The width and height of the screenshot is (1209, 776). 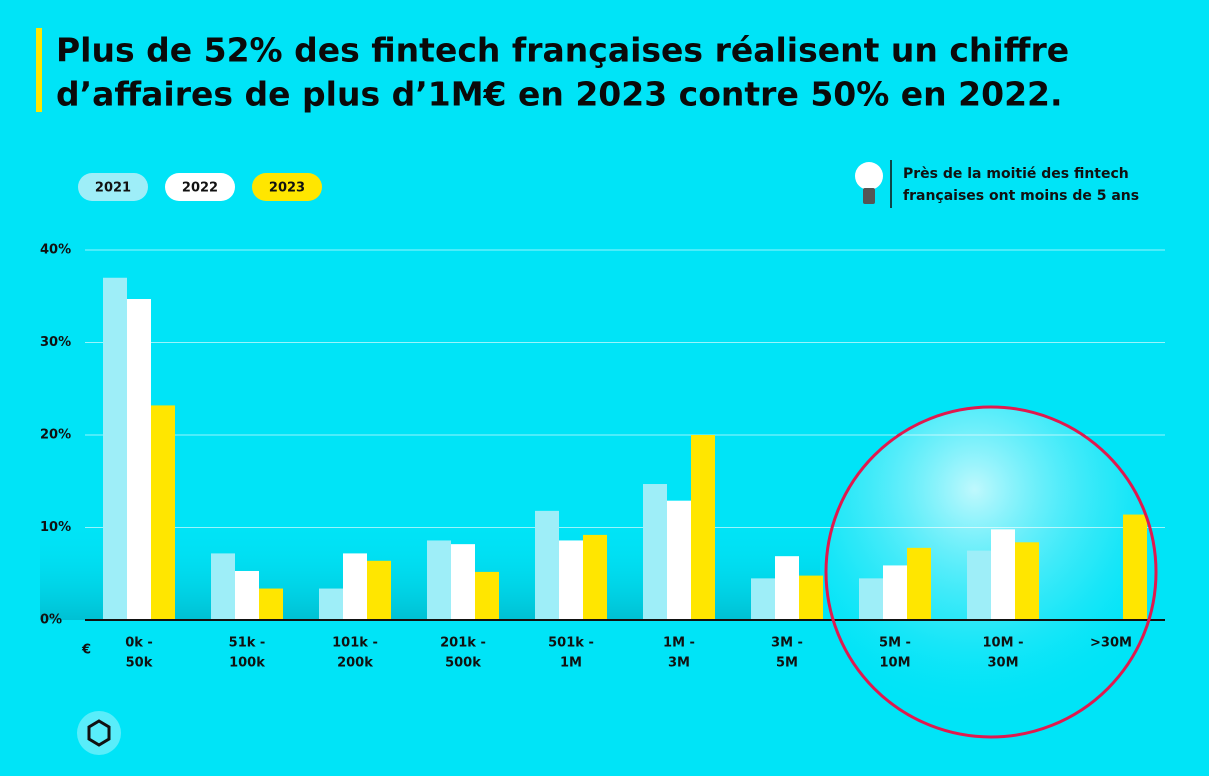 What do you see at coordinates (679, 643) in the screenshot?
I see `x-tick-label: 1M -` at bounding box center [679, 643].